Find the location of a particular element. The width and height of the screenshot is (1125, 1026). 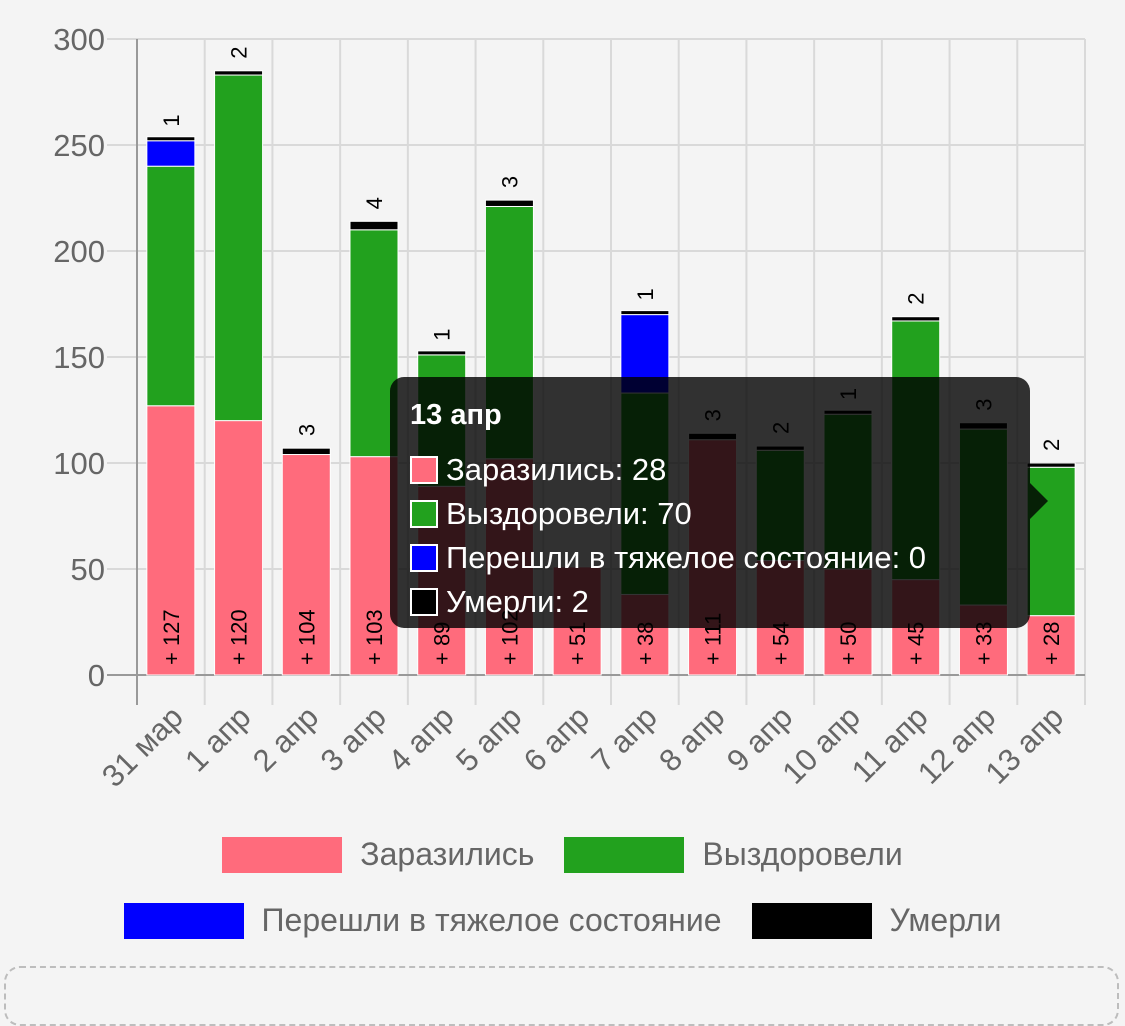

tooltip-line-critical: Перешли в тяжелое состояние: 0 is located at coordinates (710, 558).